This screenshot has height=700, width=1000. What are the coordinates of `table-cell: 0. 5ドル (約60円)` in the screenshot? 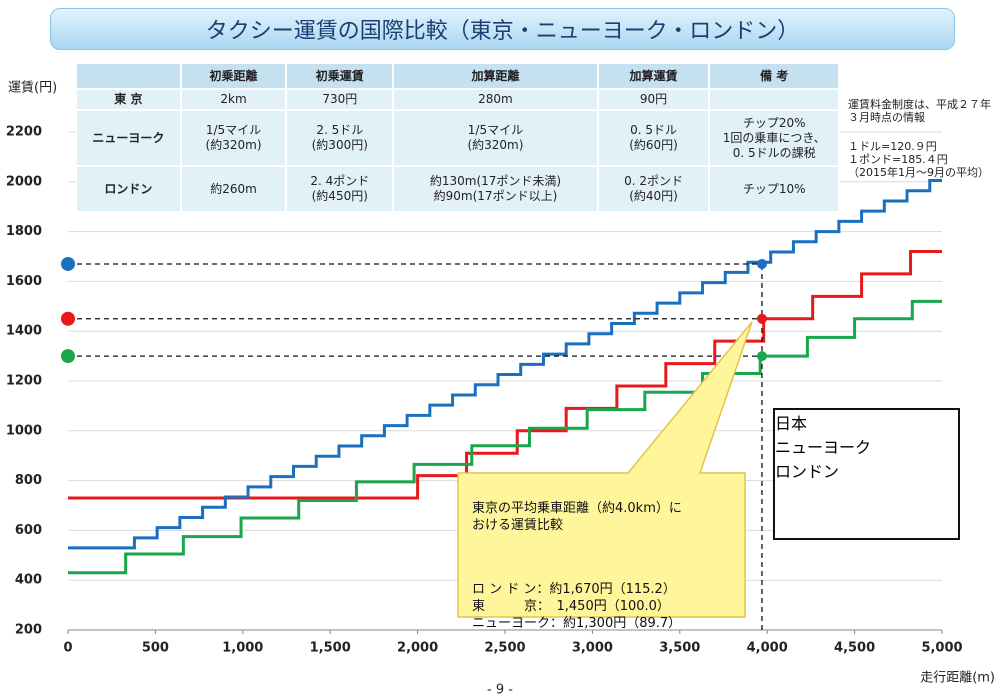 It's located at (653, 138).